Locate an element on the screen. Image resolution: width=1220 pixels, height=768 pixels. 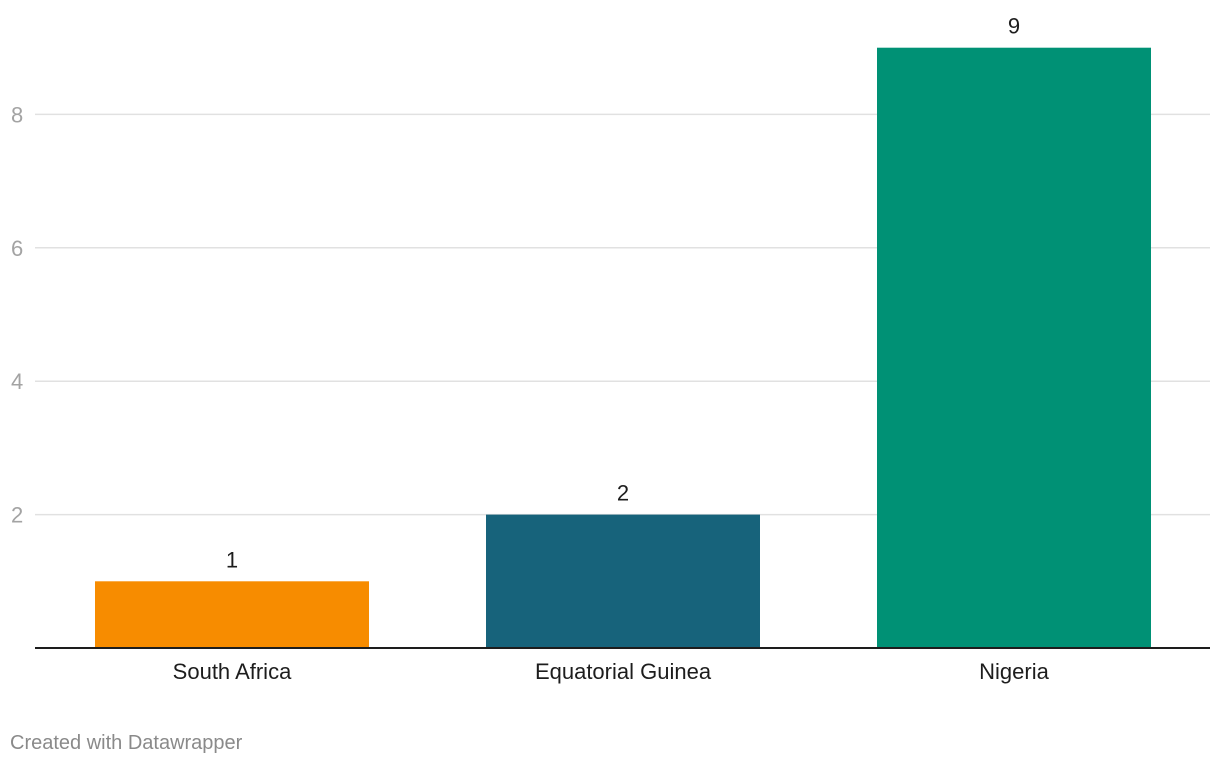
bar-equatorial-guinea is located at coordinates (623, 581).